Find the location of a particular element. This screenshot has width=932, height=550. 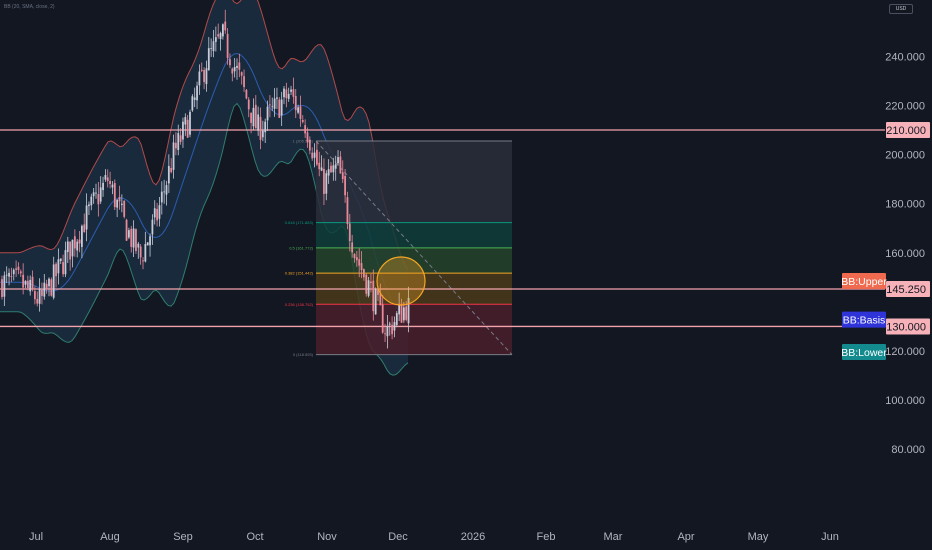

x-tick-label: Sep is located at coordinates (183, 537).